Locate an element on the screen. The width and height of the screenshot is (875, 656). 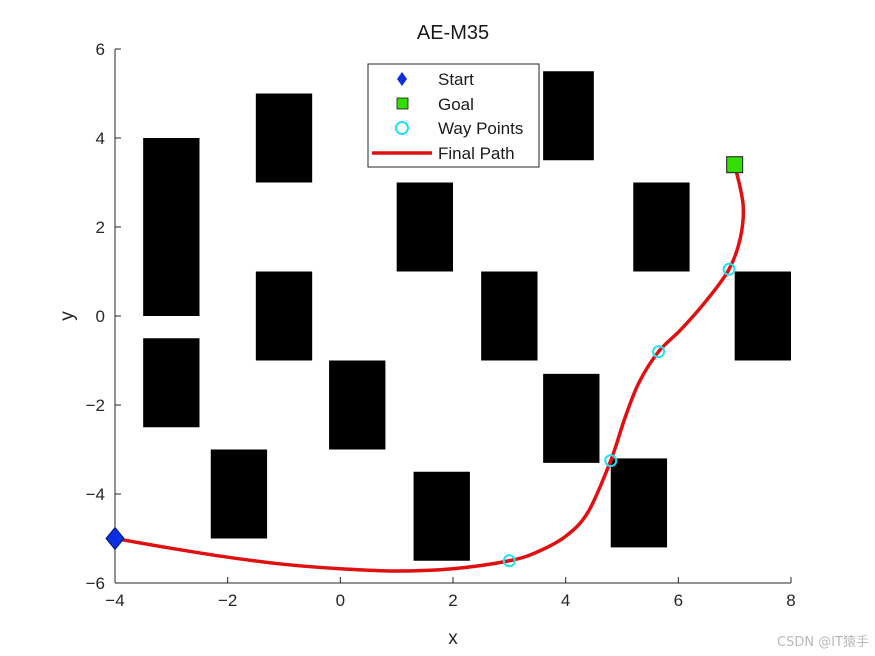
x-tick-label: 6 is located at coordinates (678, 600).